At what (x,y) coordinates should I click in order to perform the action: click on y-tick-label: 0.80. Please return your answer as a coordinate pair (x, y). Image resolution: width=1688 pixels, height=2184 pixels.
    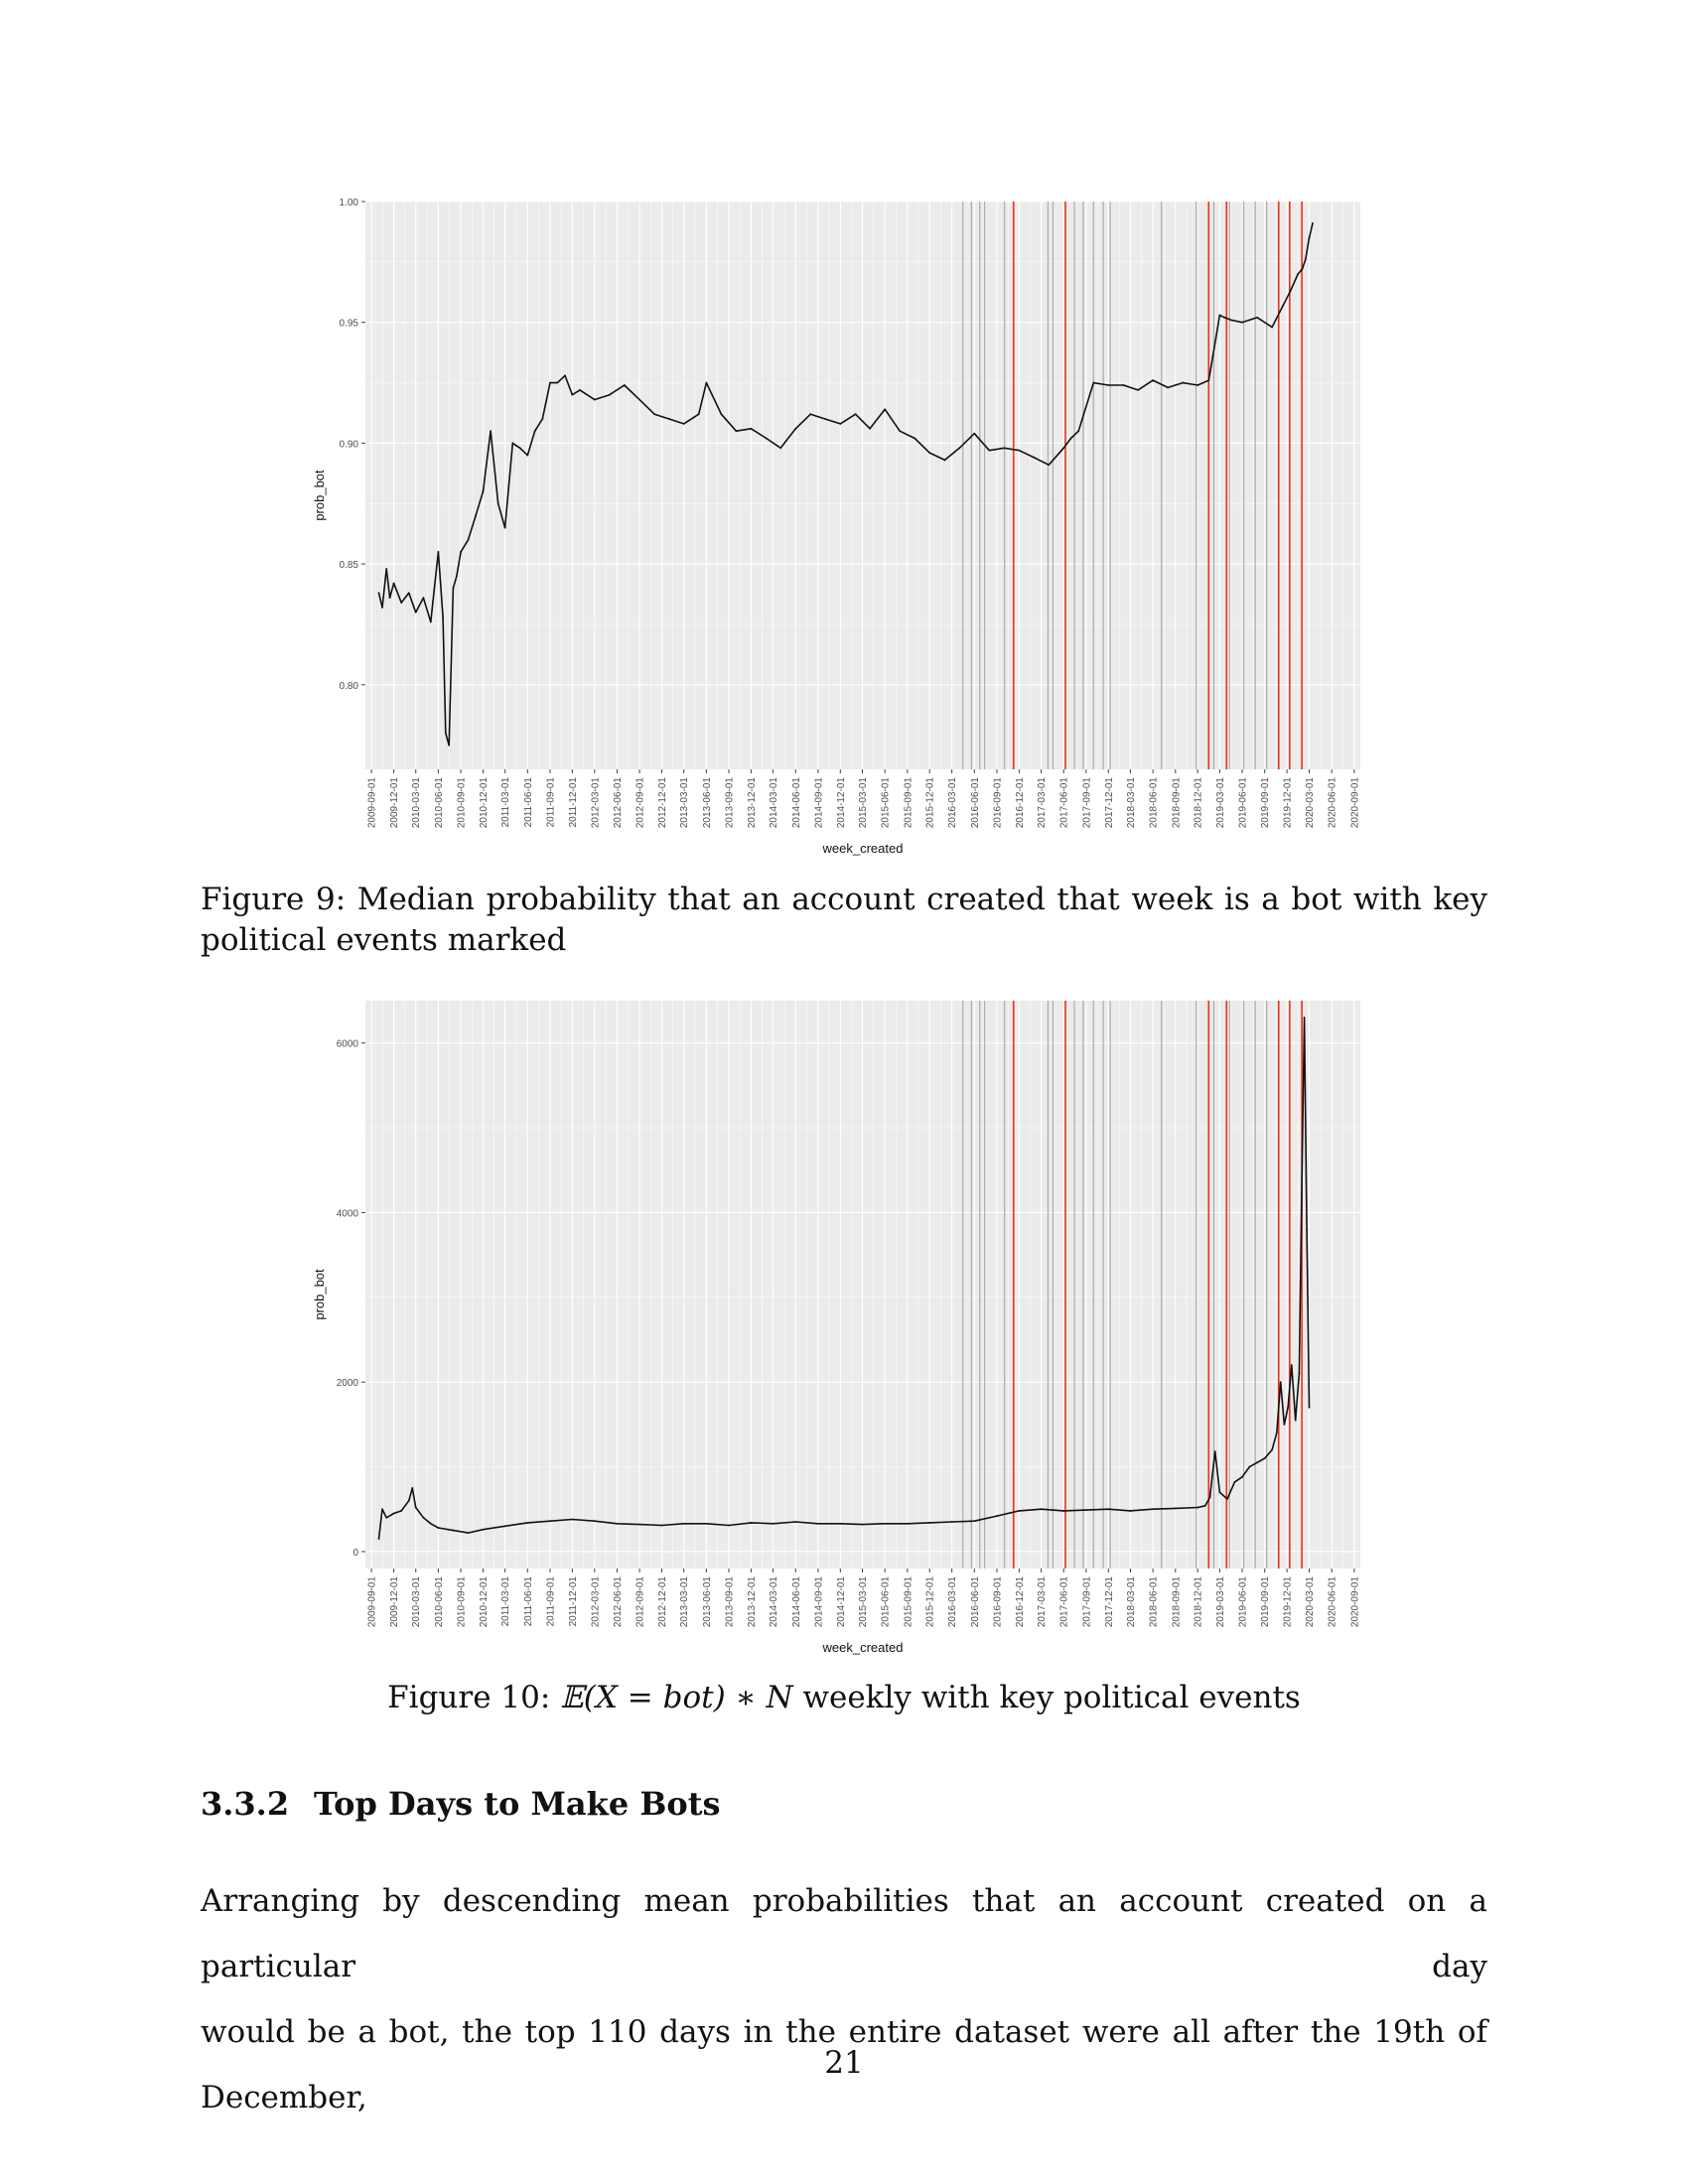
    Looking at the image, I should click on (349, 686).